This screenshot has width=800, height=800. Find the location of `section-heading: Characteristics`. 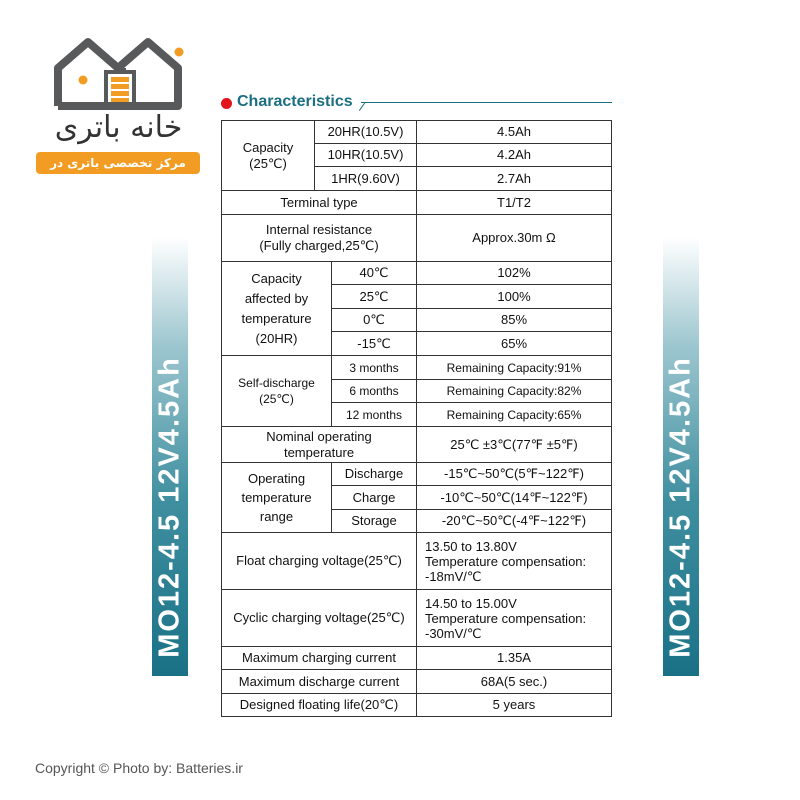

section-heading: Characteristics is located at coordinates (416, 103).